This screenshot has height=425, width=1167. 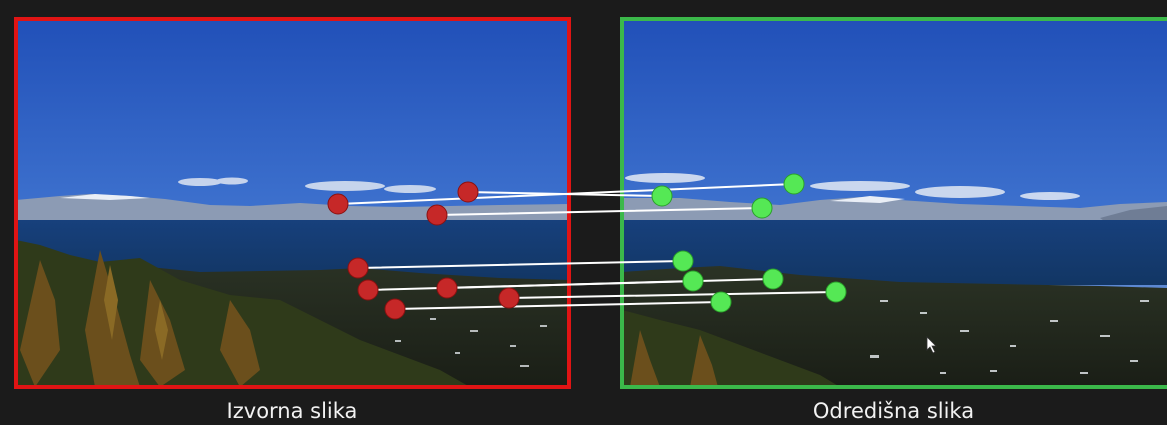 I want to click on source-image-caption: Izvorna slika, so click(x=292, y=411).